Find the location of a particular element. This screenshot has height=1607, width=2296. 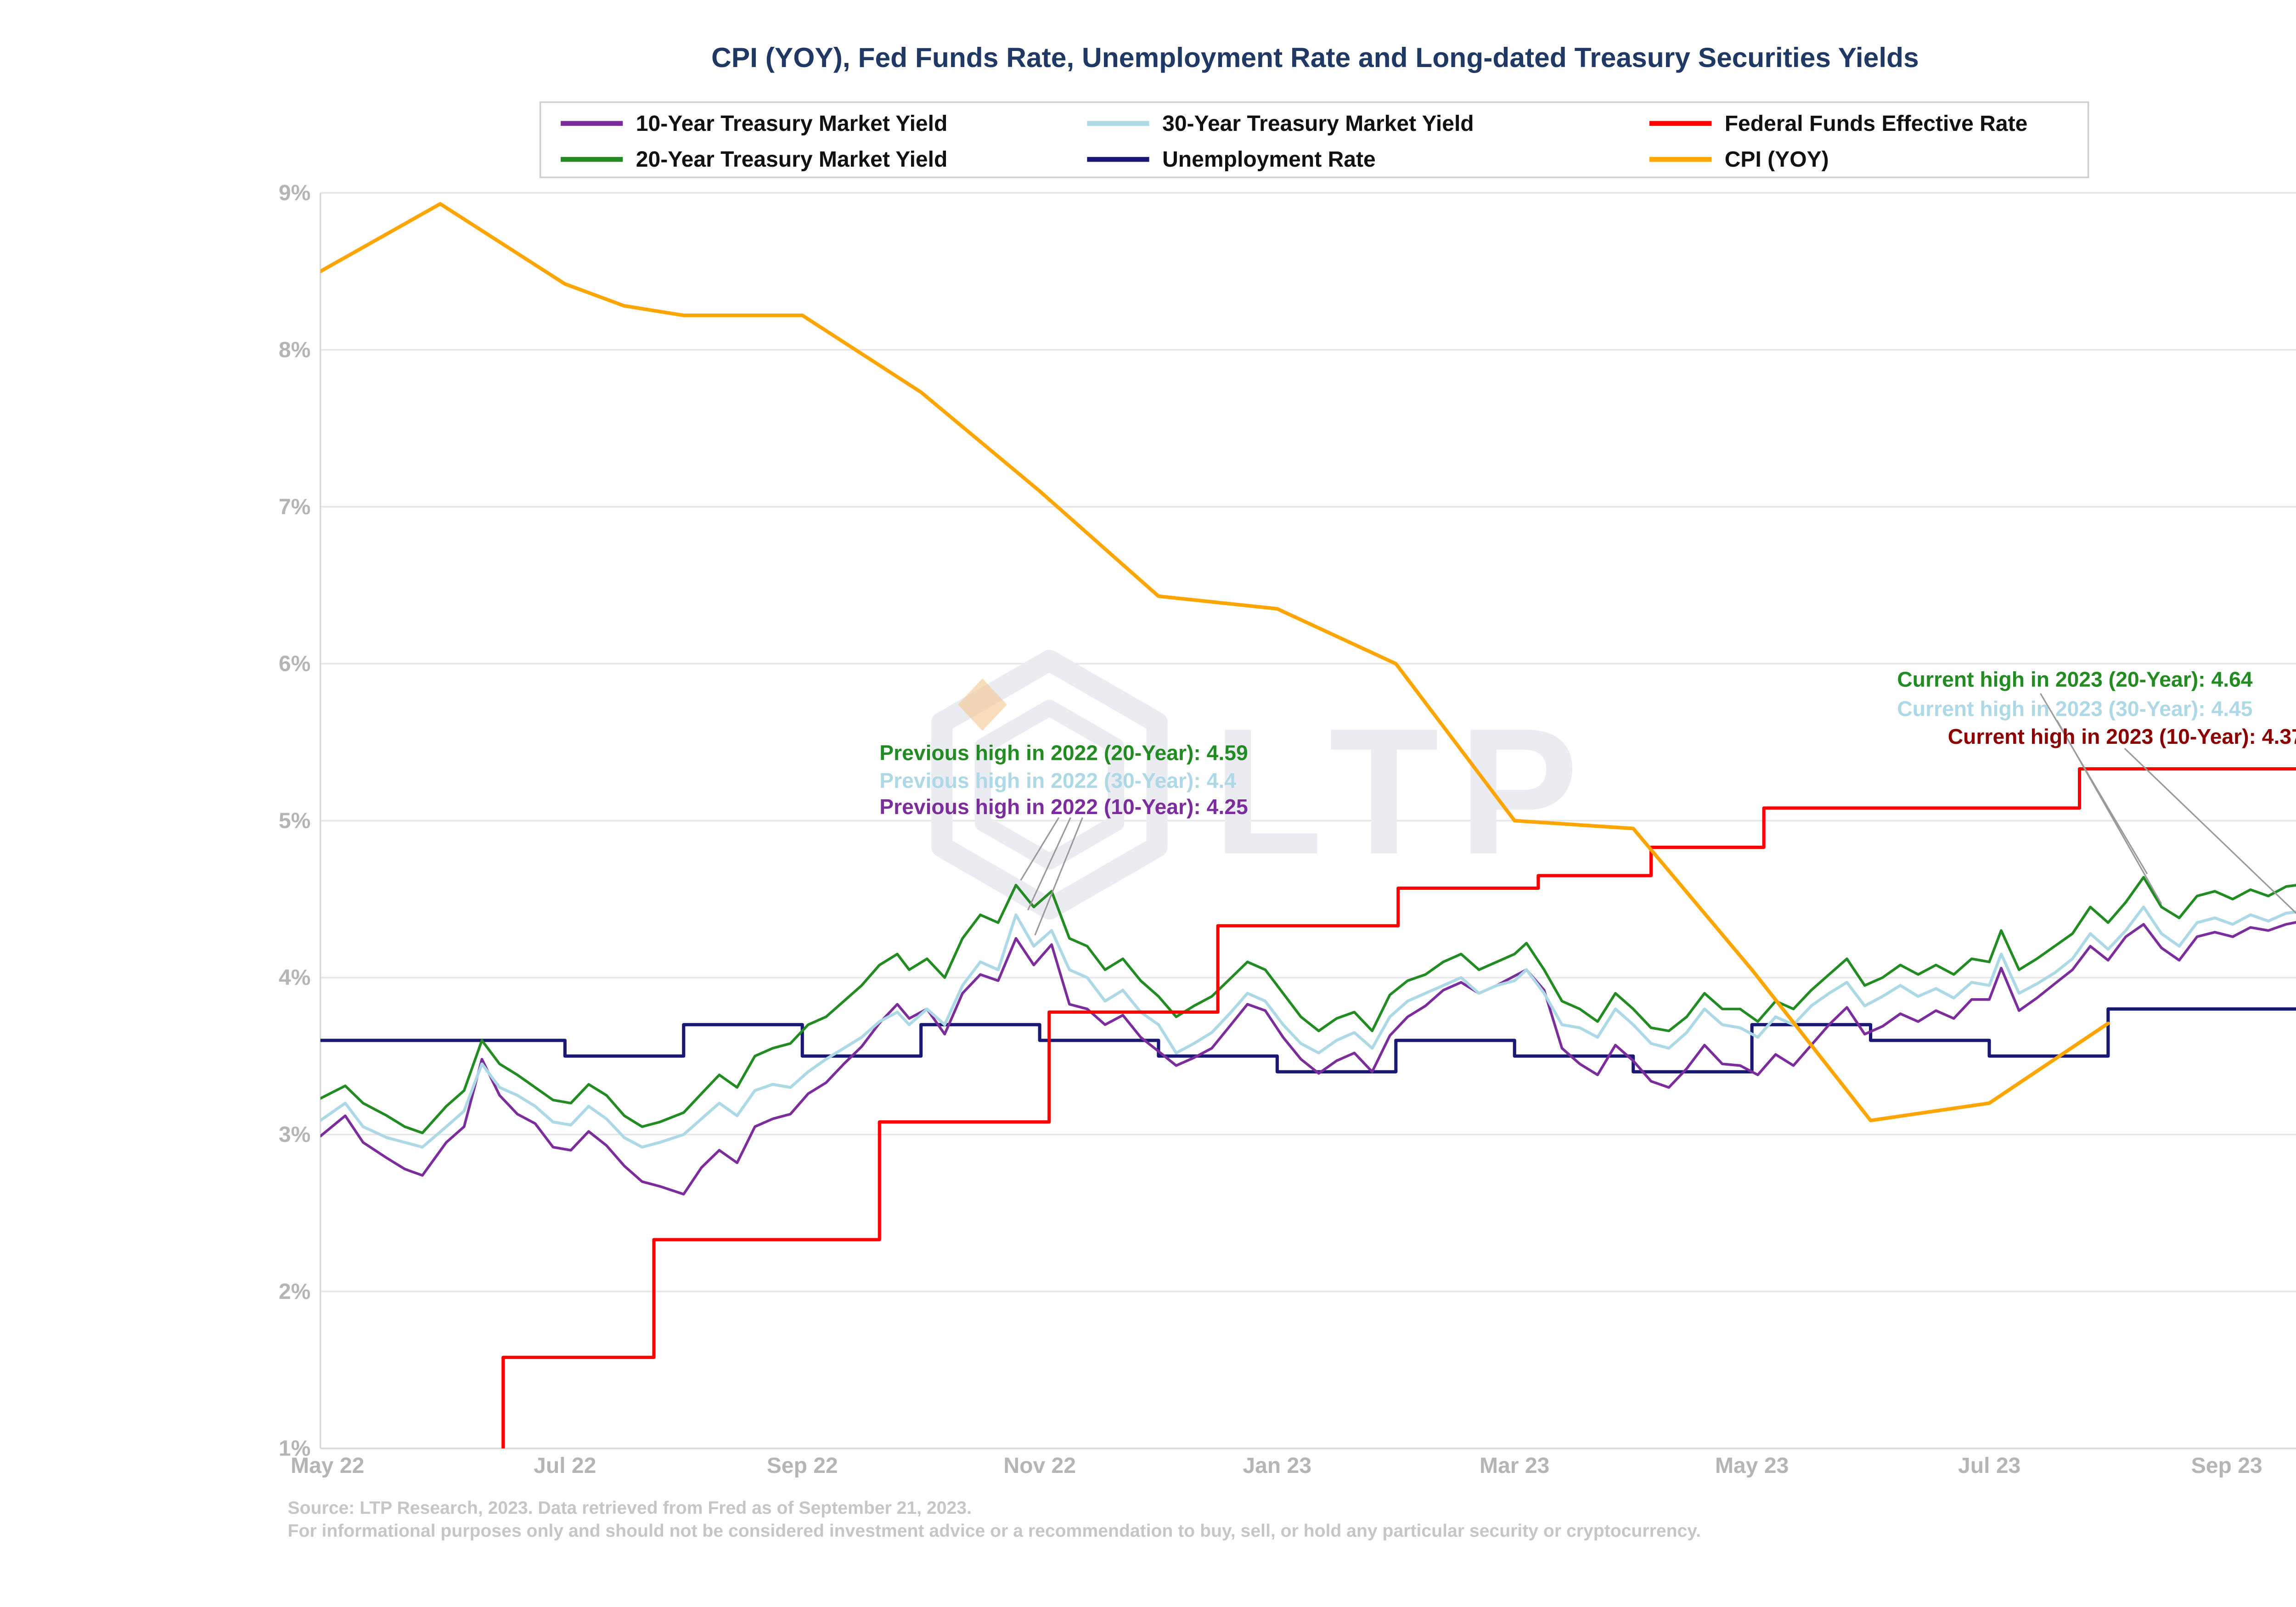

x-axis-label: May 23 is located at coordinates (1752, 1465).